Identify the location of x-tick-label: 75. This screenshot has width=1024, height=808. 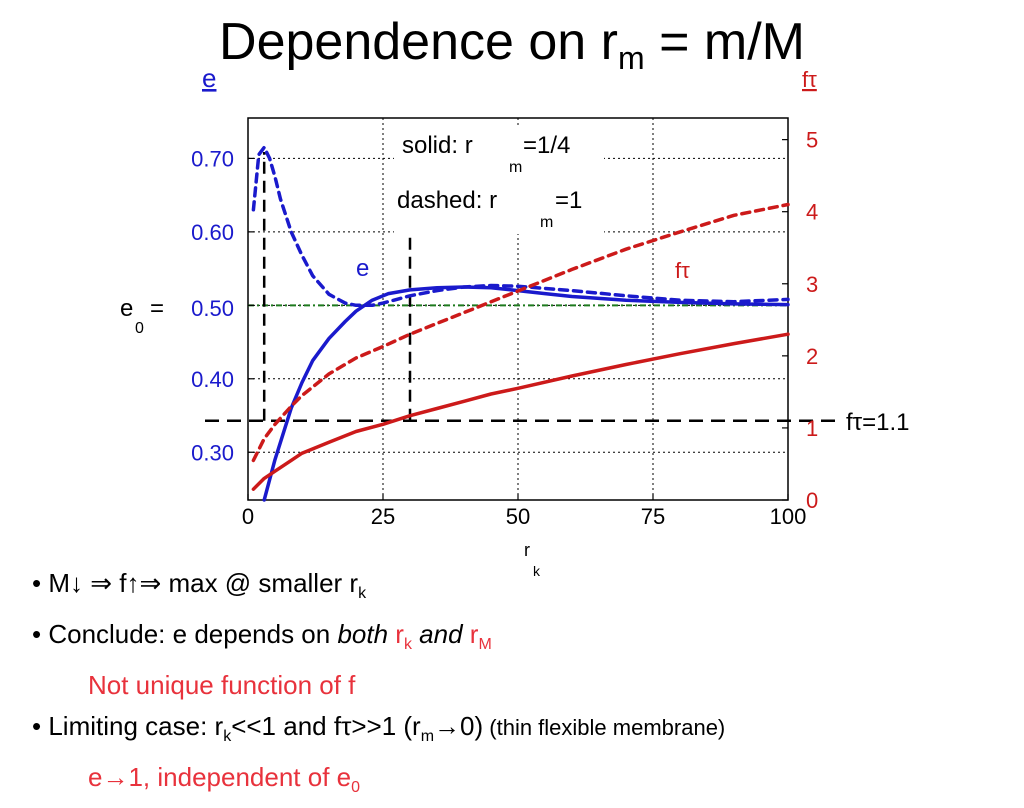
(653, 516).